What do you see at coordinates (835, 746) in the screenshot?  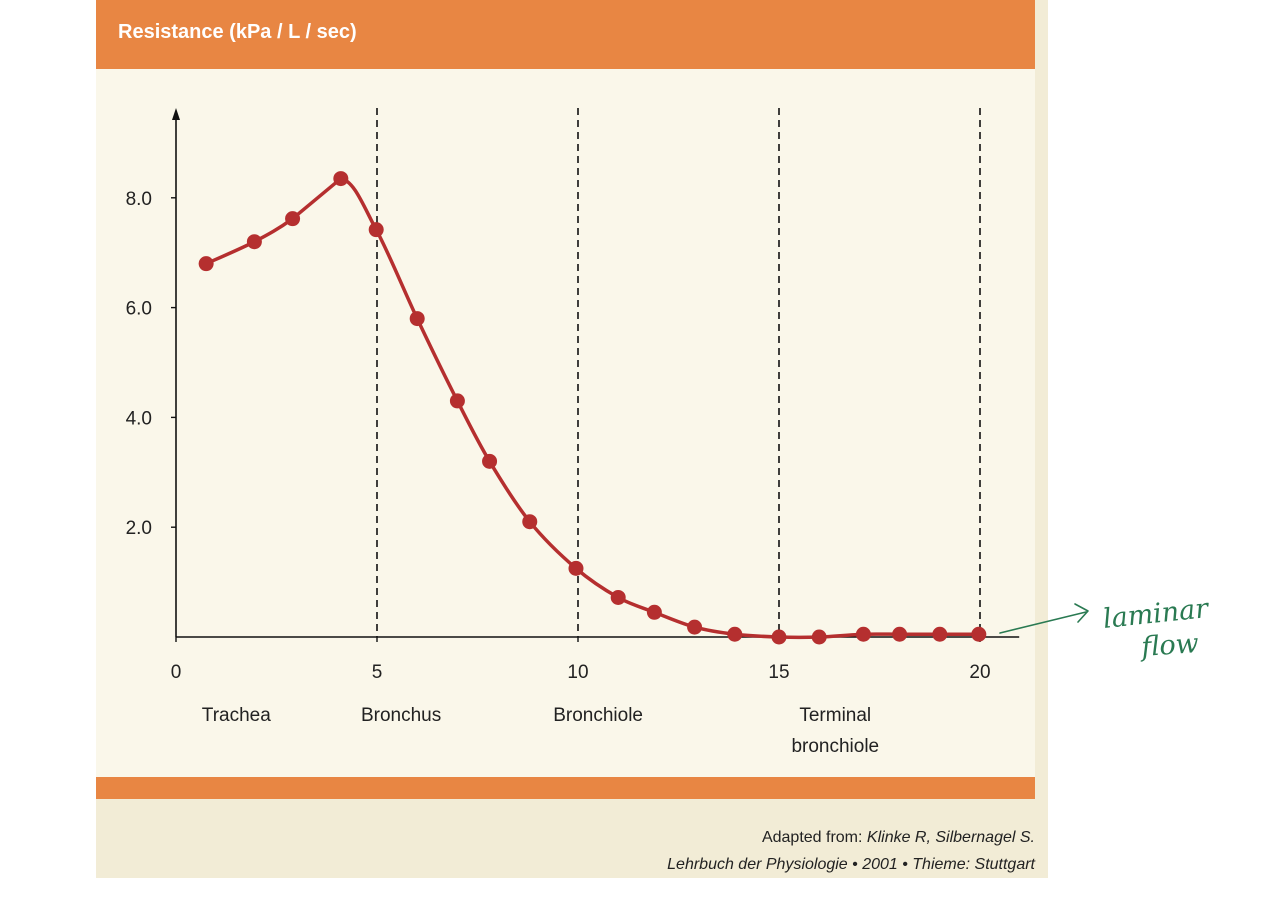 I see `region-label-4-line-2: bronchiole` at bounding box center [835, 746].